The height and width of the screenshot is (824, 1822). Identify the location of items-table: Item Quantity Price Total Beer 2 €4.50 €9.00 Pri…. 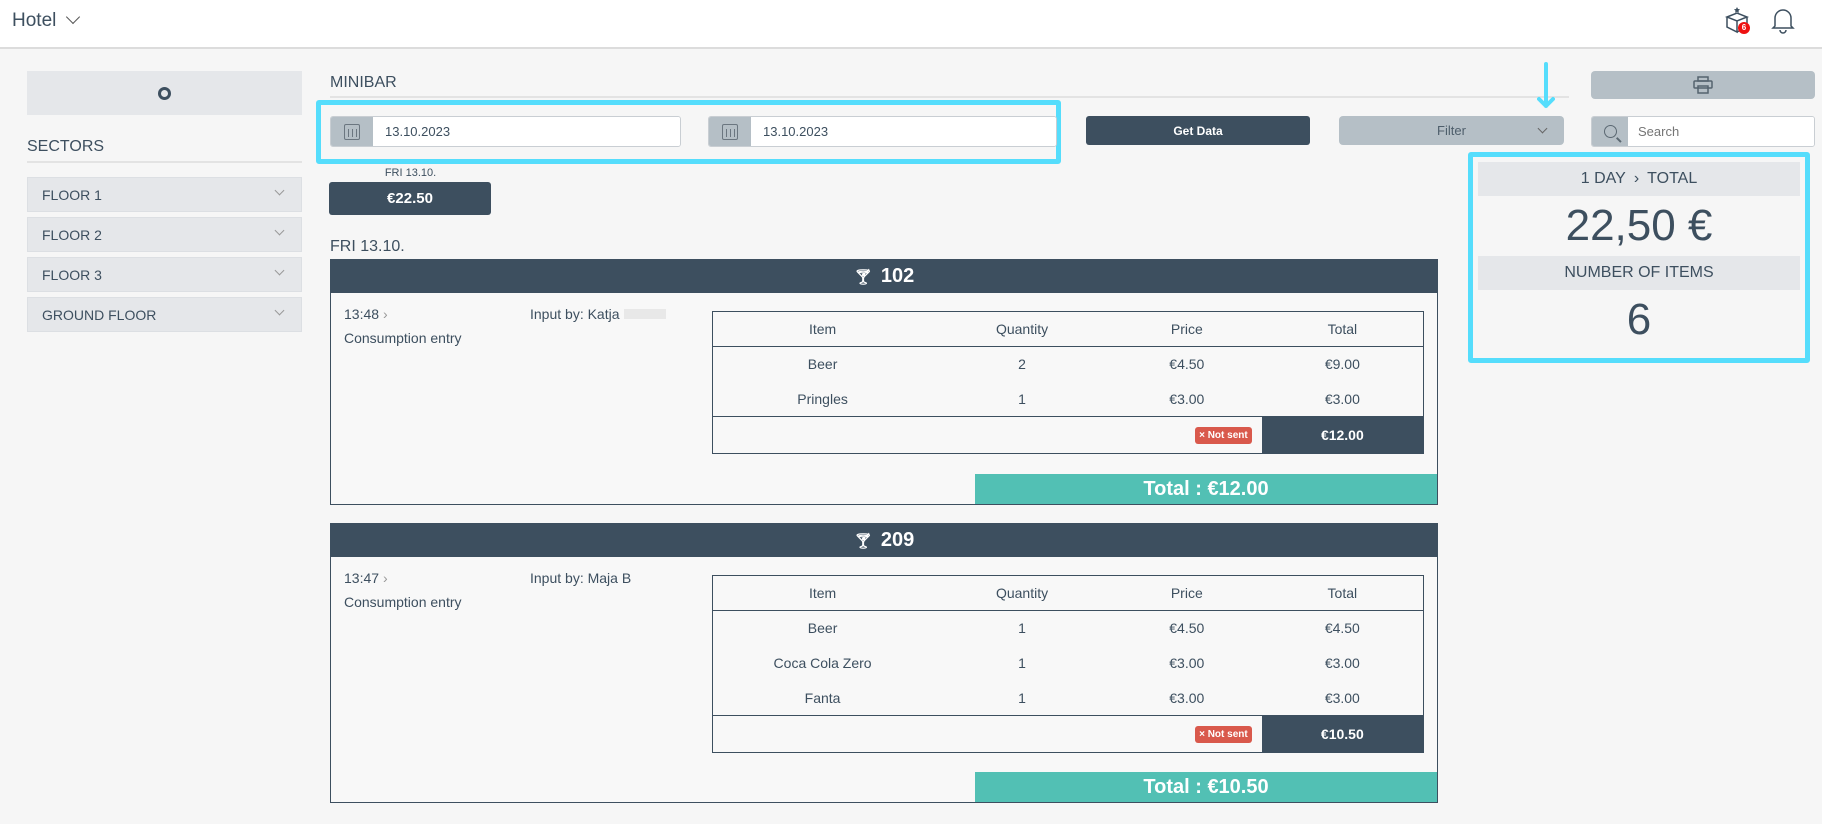
(1068, 382).